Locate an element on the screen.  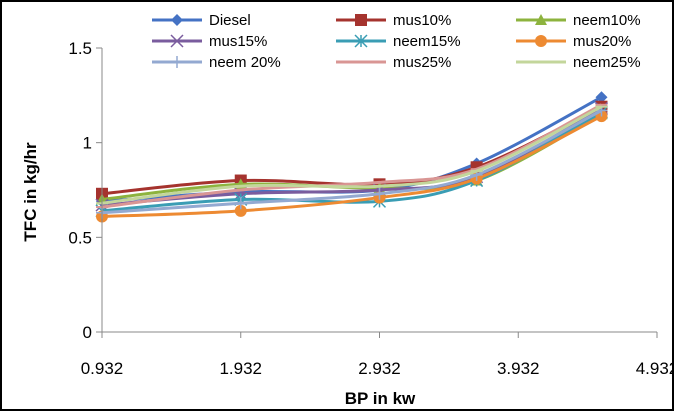
x-axis-title: BP in kw is located at coordinates (380, 398).